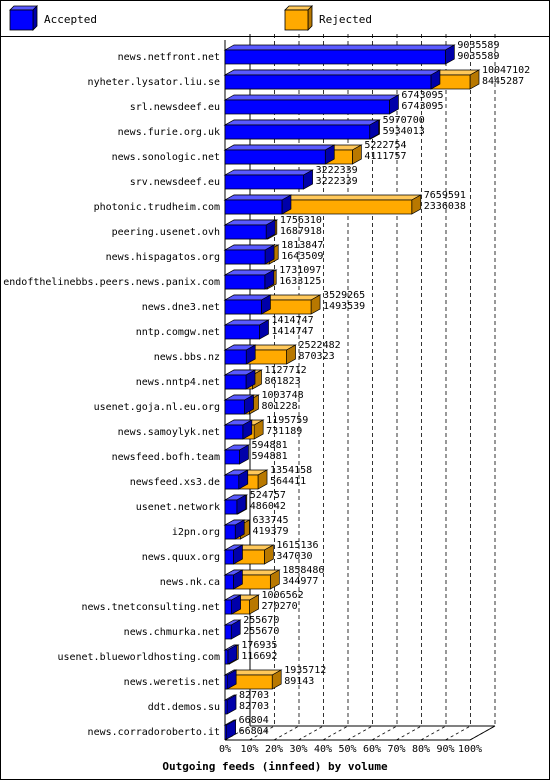  What do you see at coordinates (154, 732) in the screenshot?
I see `category-label: news.corradoroberto.it` at bounding box center [154, 732].